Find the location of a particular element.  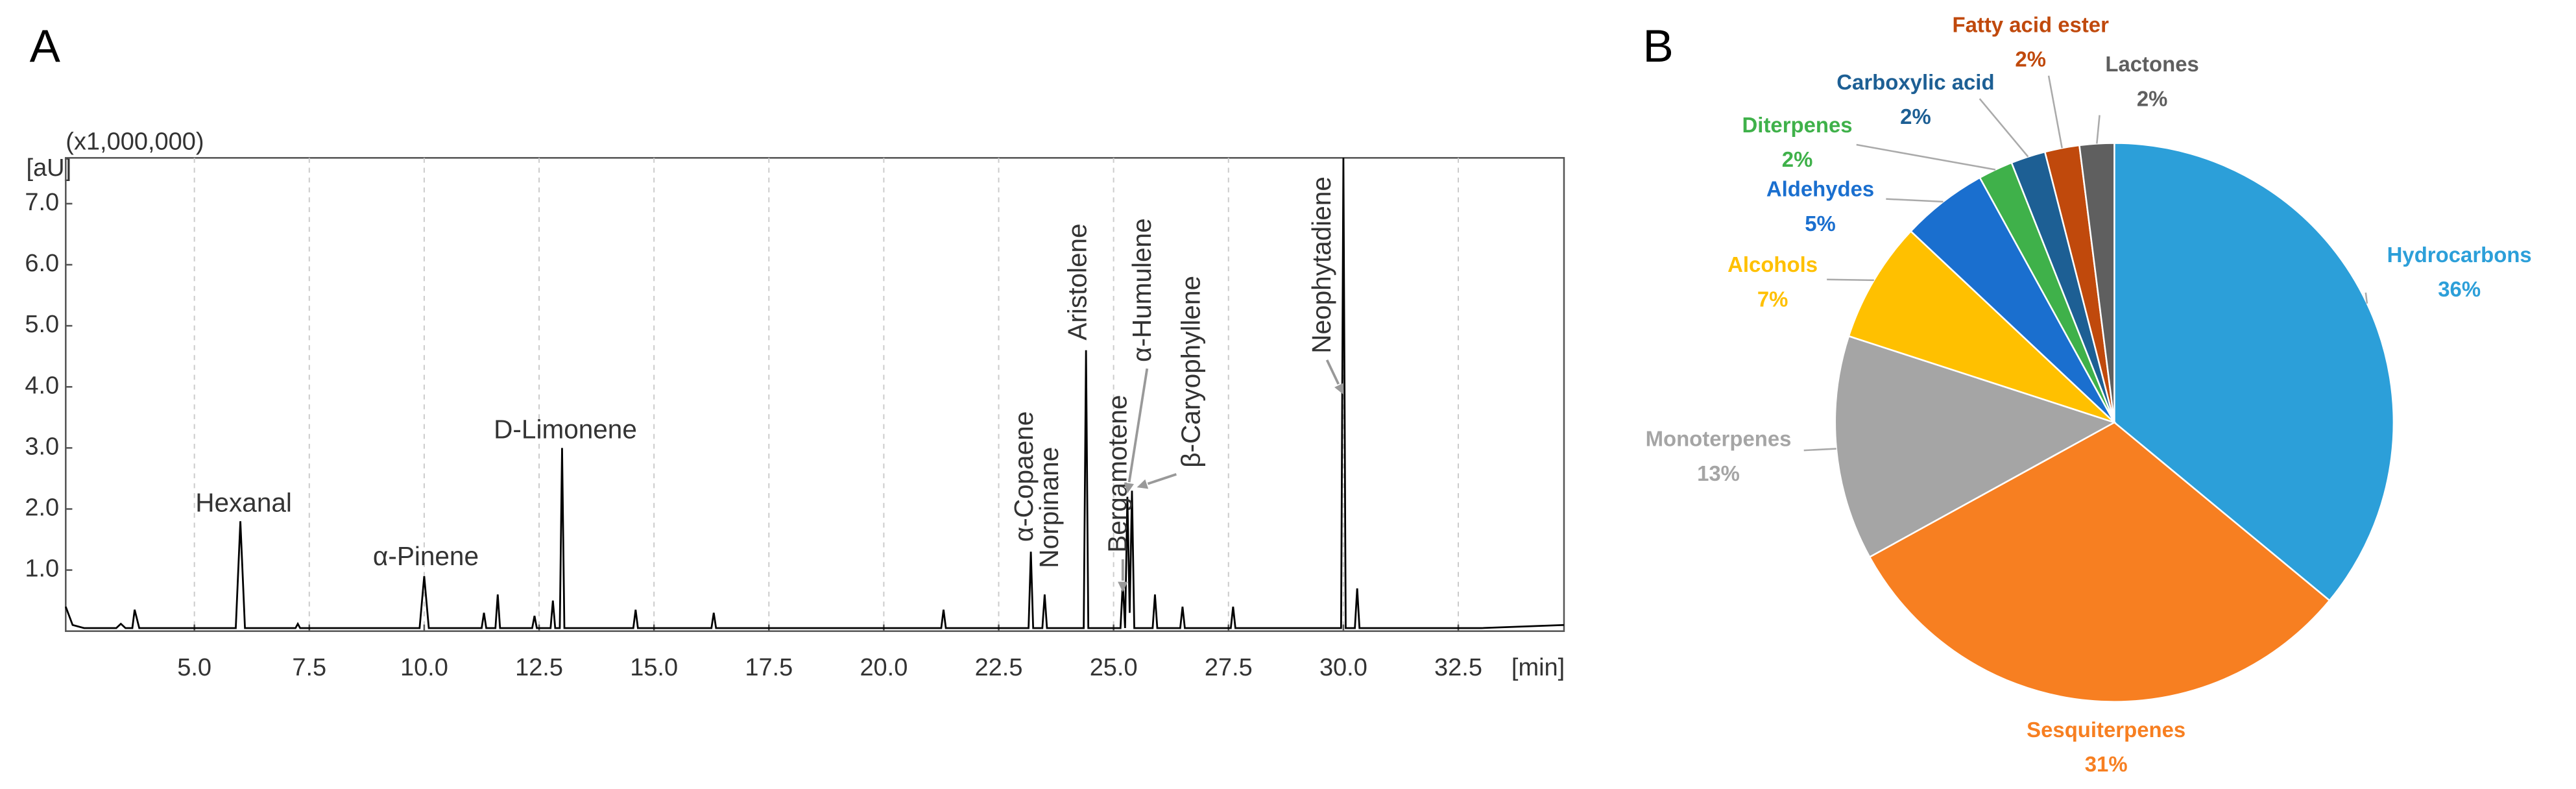

x-tick-label: 17.5 is located at coordinates (769, 668).